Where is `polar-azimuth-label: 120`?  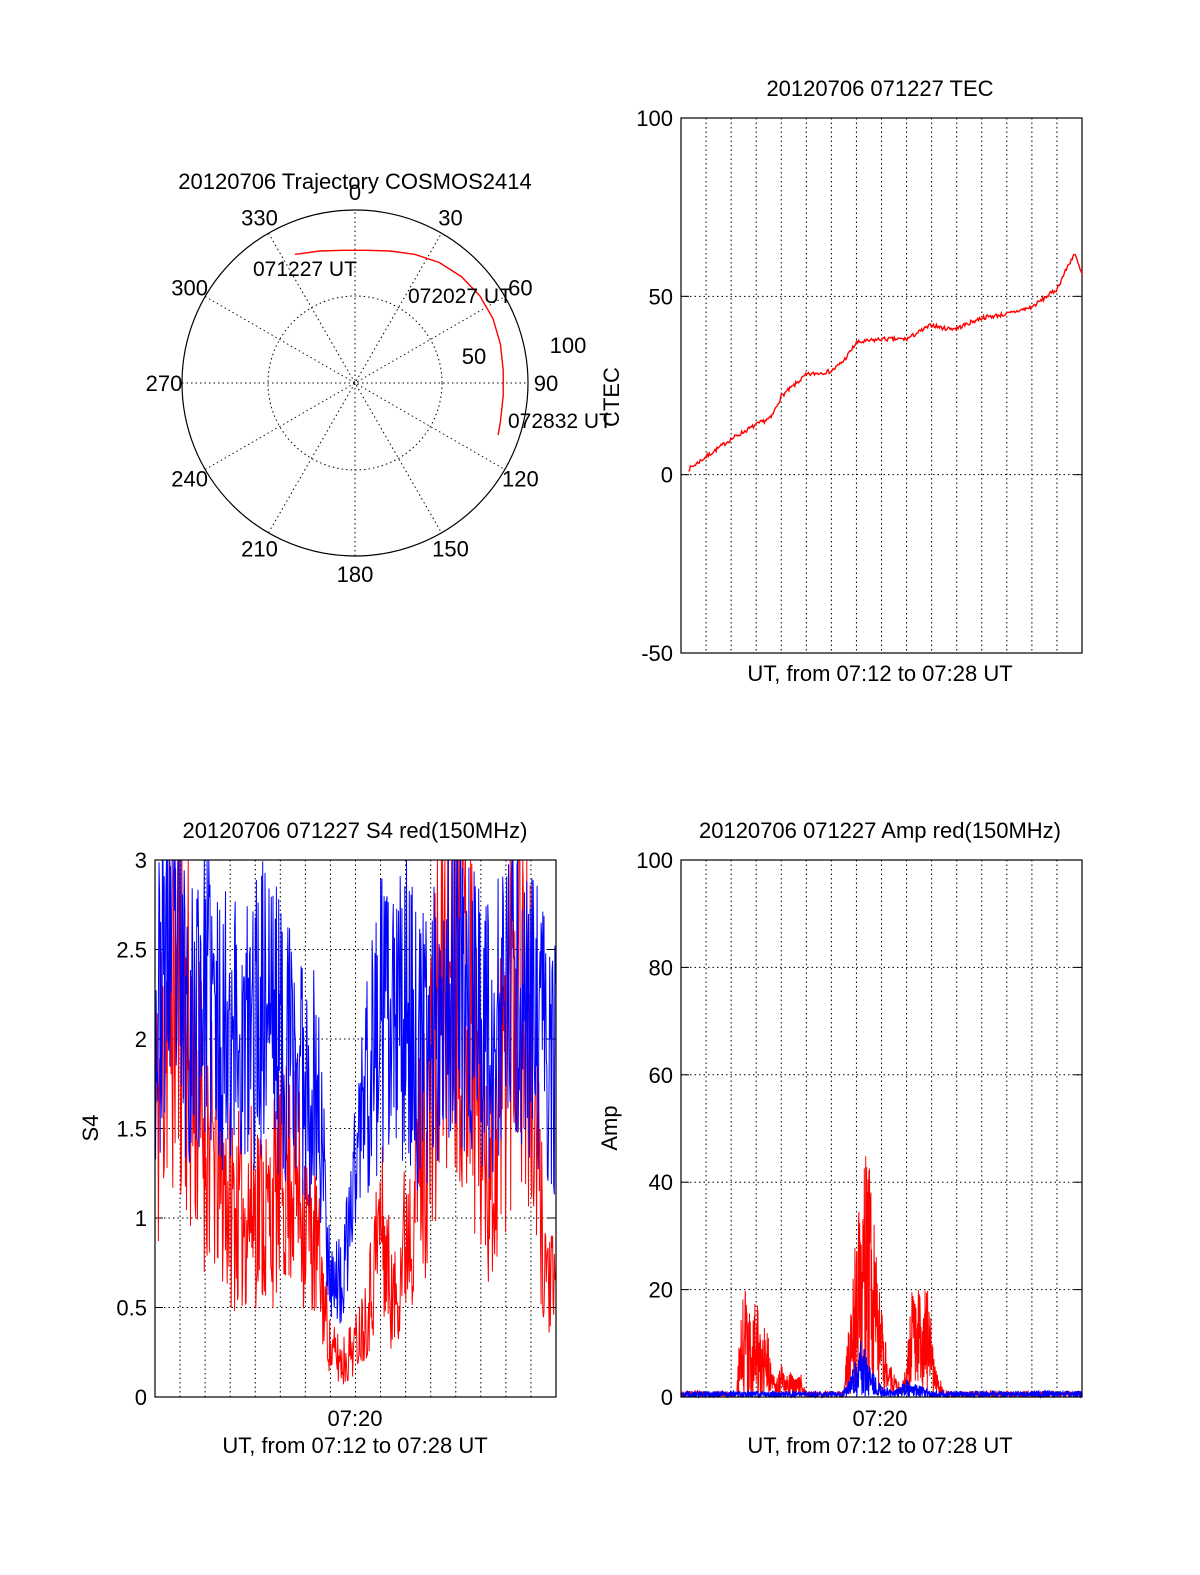
polar-azimuth-label: 120 is located at coordinates (520, 479).